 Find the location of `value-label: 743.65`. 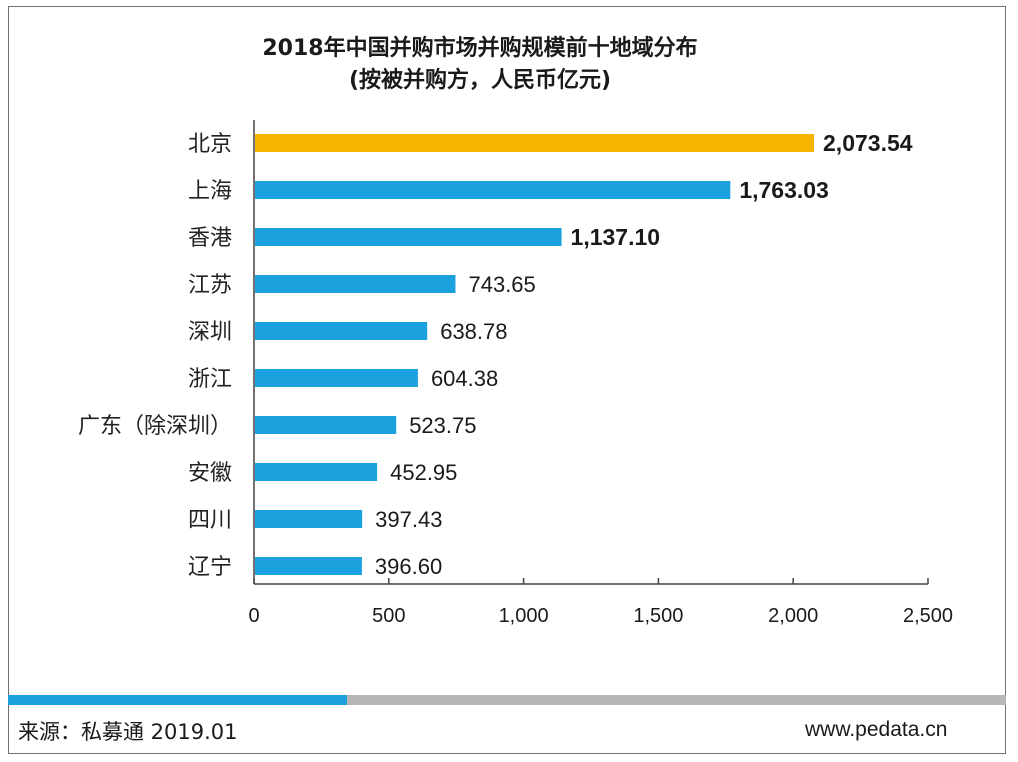

value-label: 743.65 is located at coordinates (501, 284).